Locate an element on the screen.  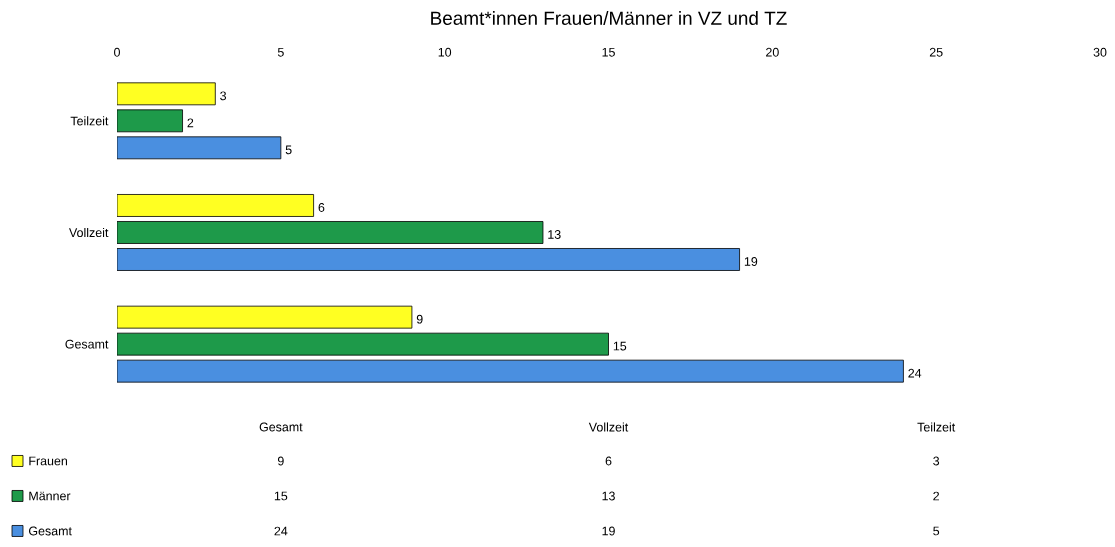
category-label: Vollzeit is located at coordinates (608, 427).